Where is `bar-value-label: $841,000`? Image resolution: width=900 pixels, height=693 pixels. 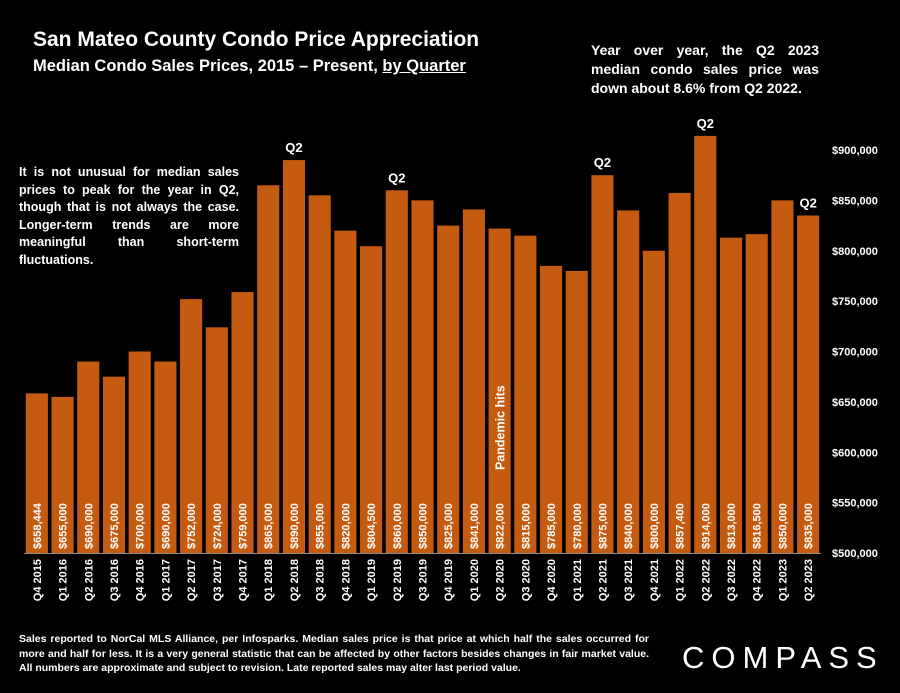
bar-value-label: $841,000 is located at coordinates (475, 526).